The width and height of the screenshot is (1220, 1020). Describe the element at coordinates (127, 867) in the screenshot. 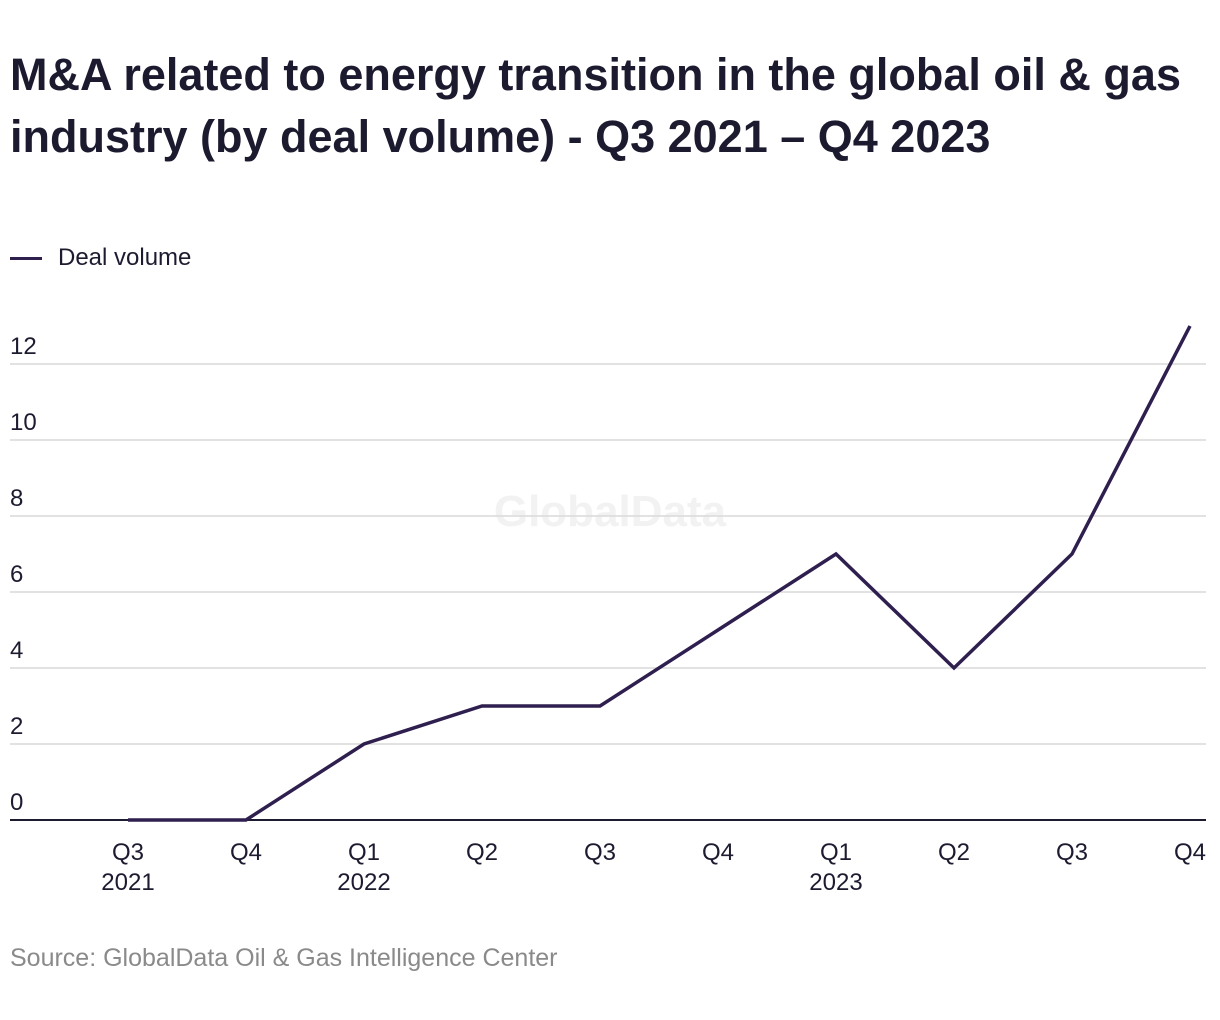

I see `x-tick-label: Q3 2021` at that location.